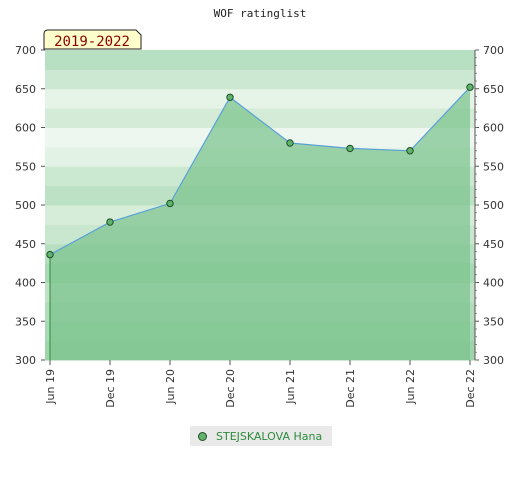  Describe the element at coordinates (25, 128) in the screenshot. I see `y-tick-label-left: 600` at that location.